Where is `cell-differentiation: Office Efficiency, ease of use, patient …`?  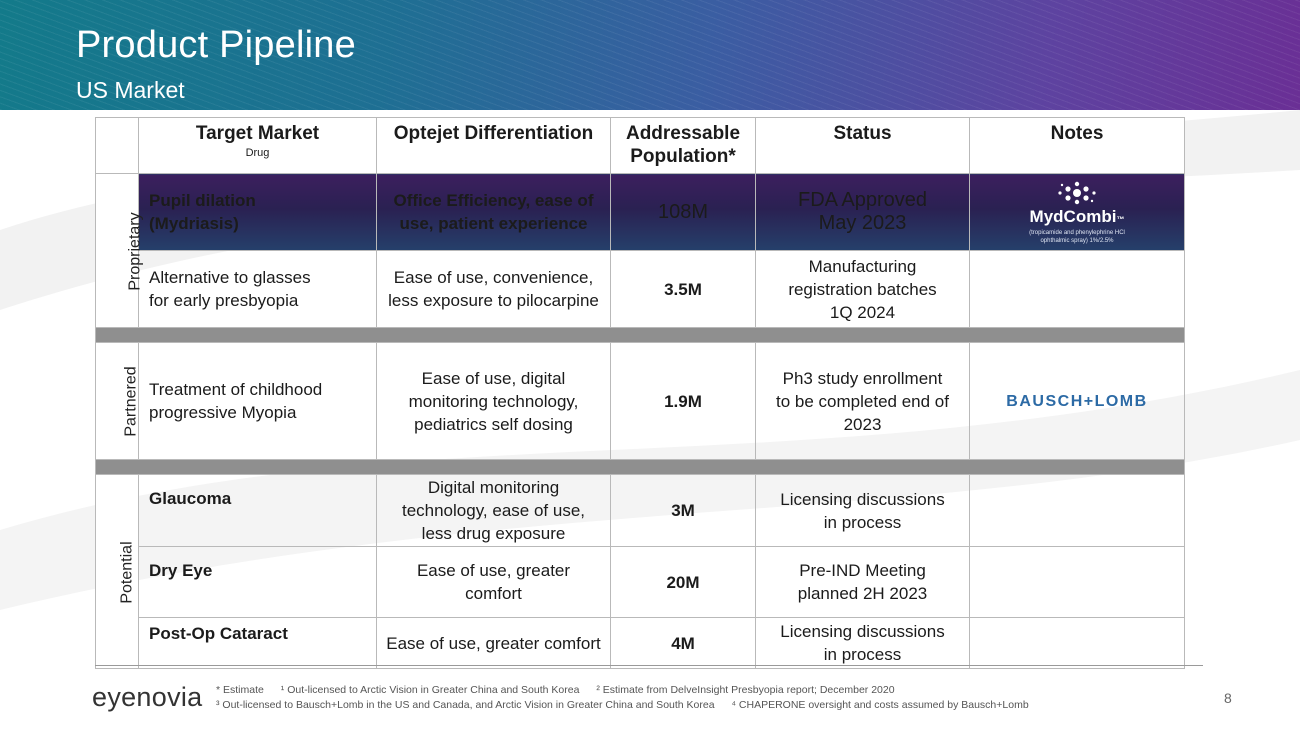
cell-differentiation: Office Efficiency, ease of use, patient … is located at coordinates (493, 212).